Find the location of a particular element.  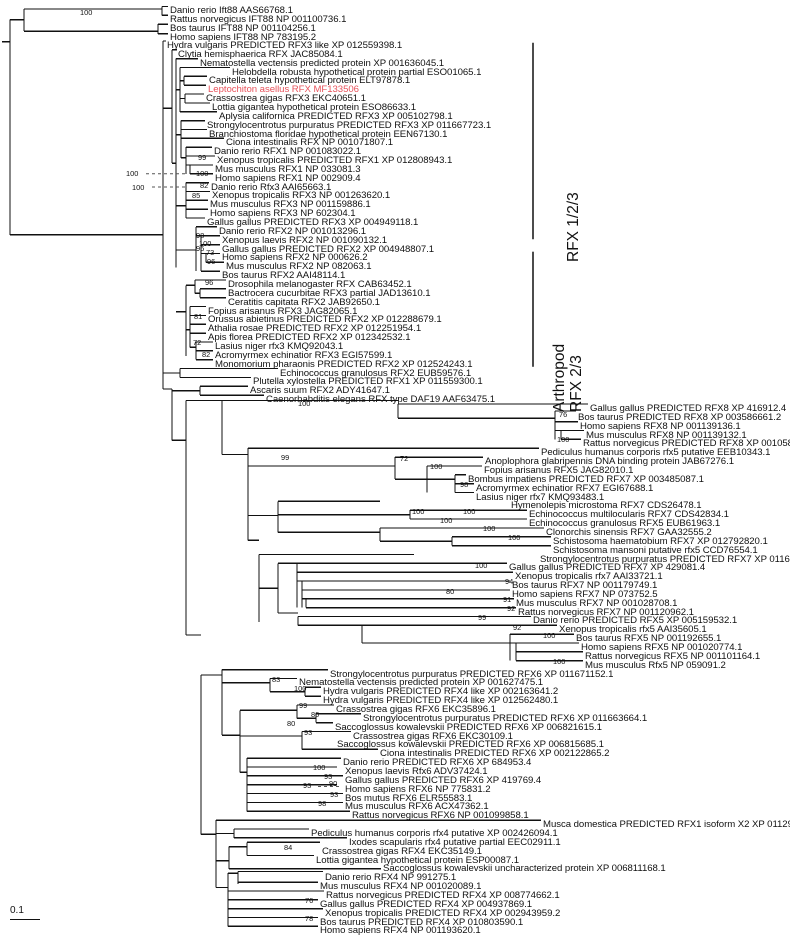

taxon-label: Rattus norvegicus RFX7 NP 001120962.1 is located at coordinates (606, 612).